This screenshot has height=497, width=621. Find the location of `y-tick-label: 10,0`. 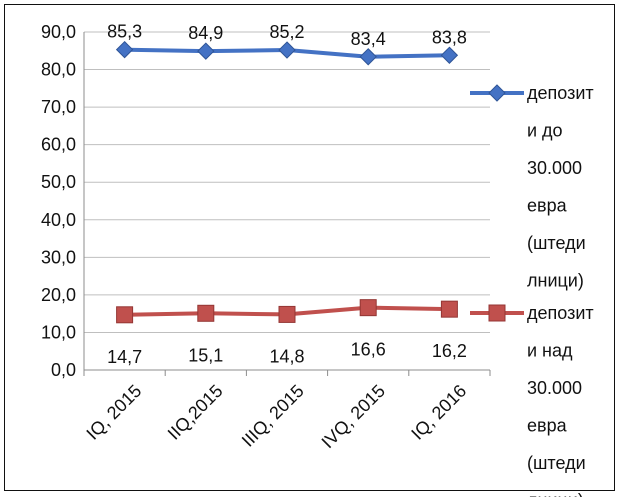

y-tick-label: 10,0 is located at coordinates (58, 332).